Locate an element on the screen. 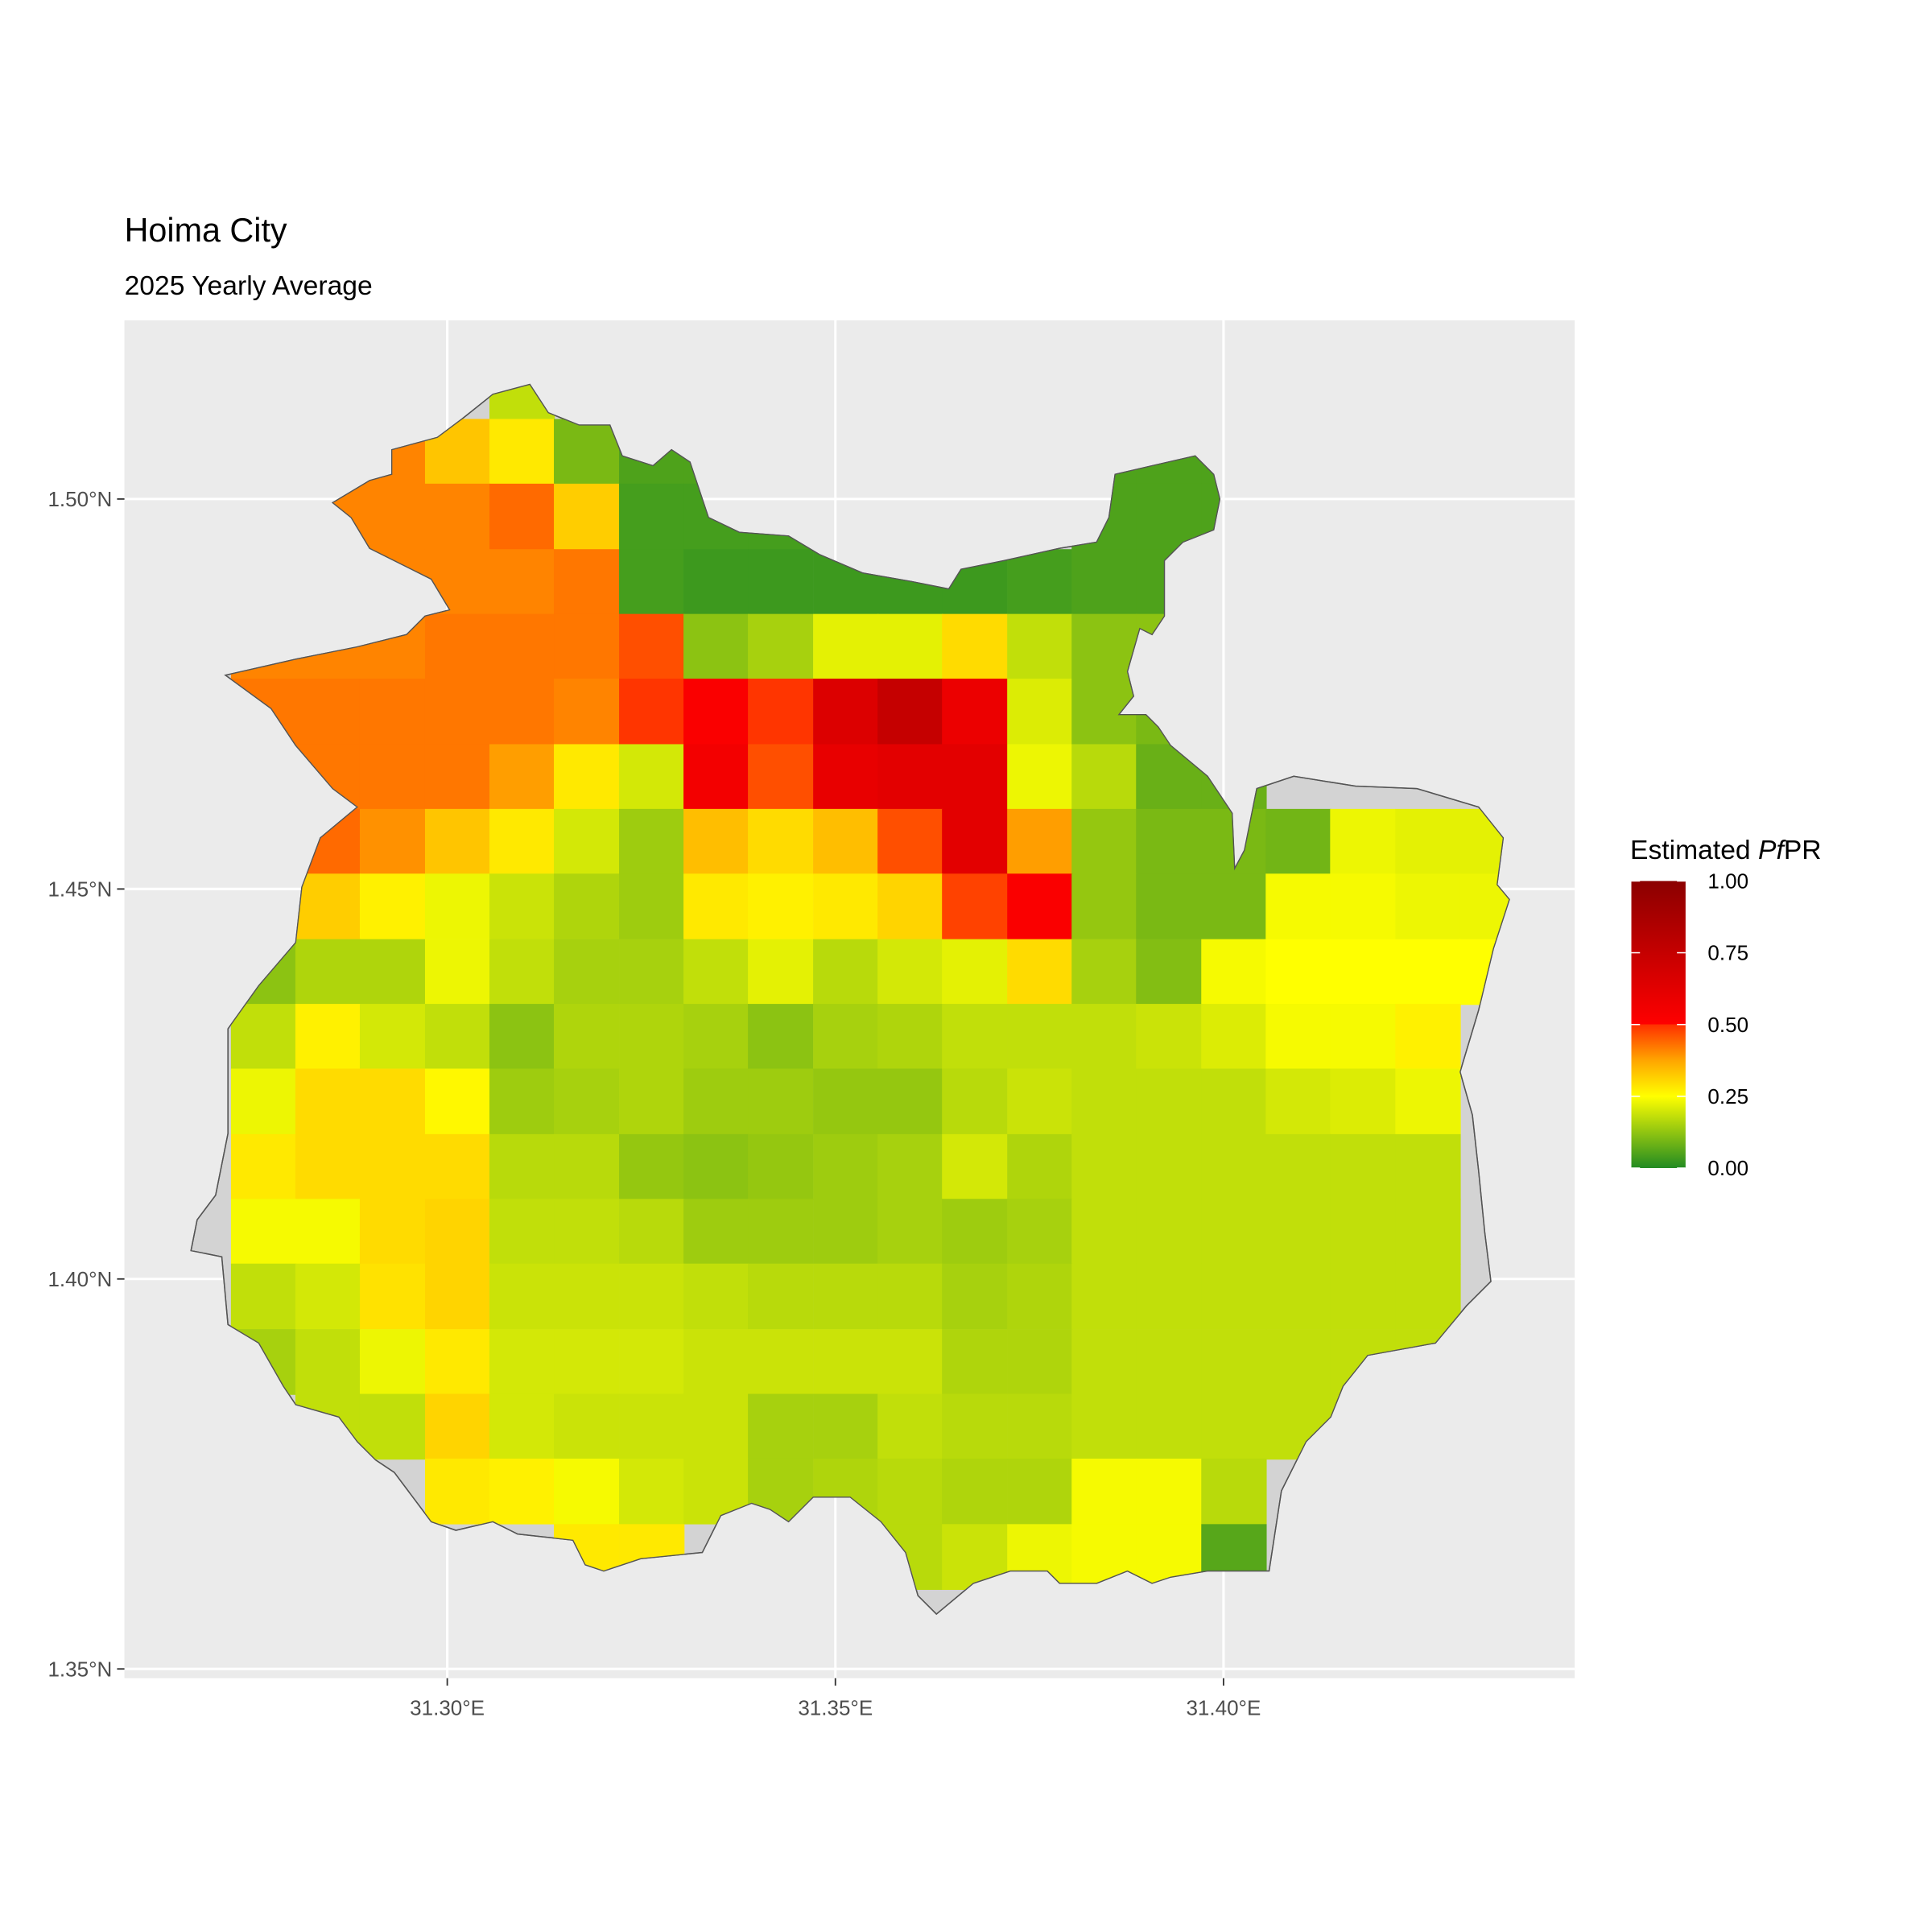 The height and width of the screenshot is (1932, 1932). x-tick-label: 31.40°E is located at coordinates (1223, 1708).